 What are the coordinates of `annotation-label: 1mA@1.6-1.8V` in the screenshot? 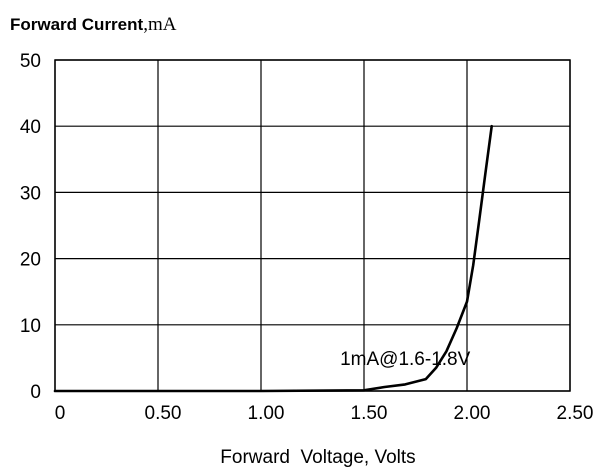 It's located at (405, 359).